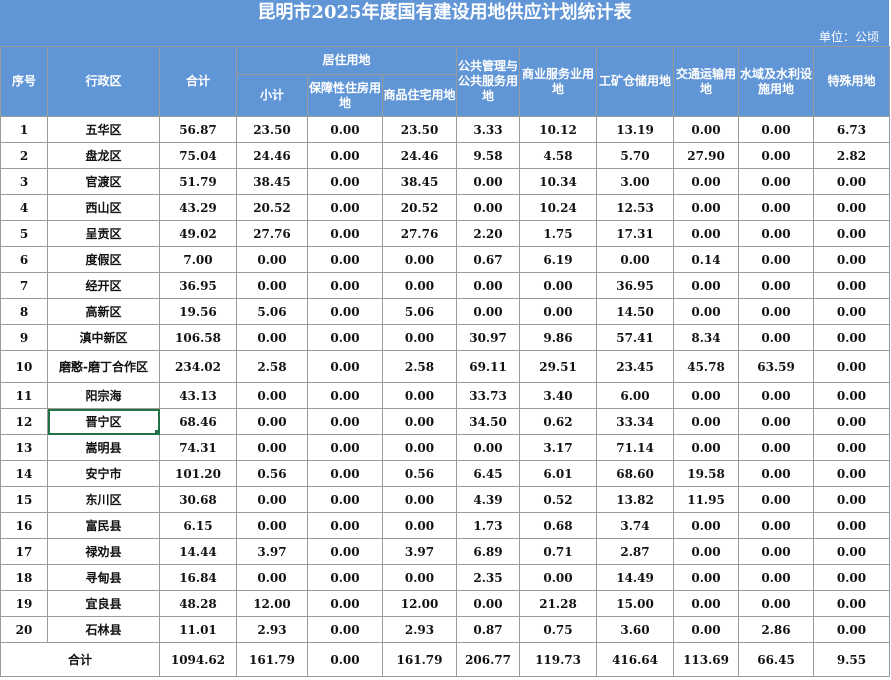 The height and width of the screenshot is (680, 891). Describe the element at coordinates (198, 551) in the screenshot. I see `cell-total: 14.44` at that location.